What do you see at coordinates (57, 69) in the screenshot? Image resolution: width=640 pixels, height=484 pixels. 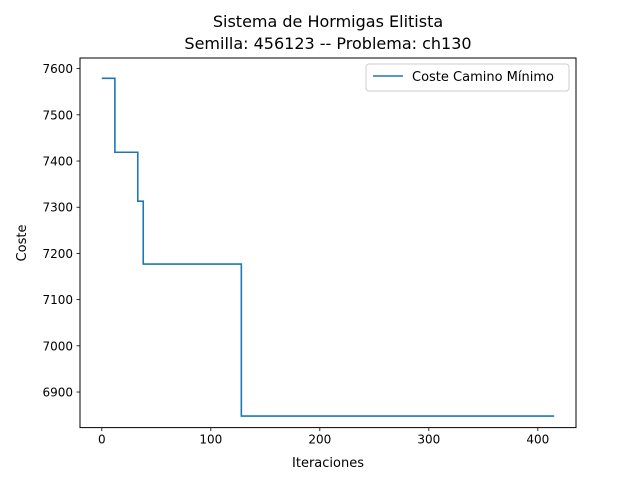 I see `y-tick-label: 7600` at bounding box center [57, 69].